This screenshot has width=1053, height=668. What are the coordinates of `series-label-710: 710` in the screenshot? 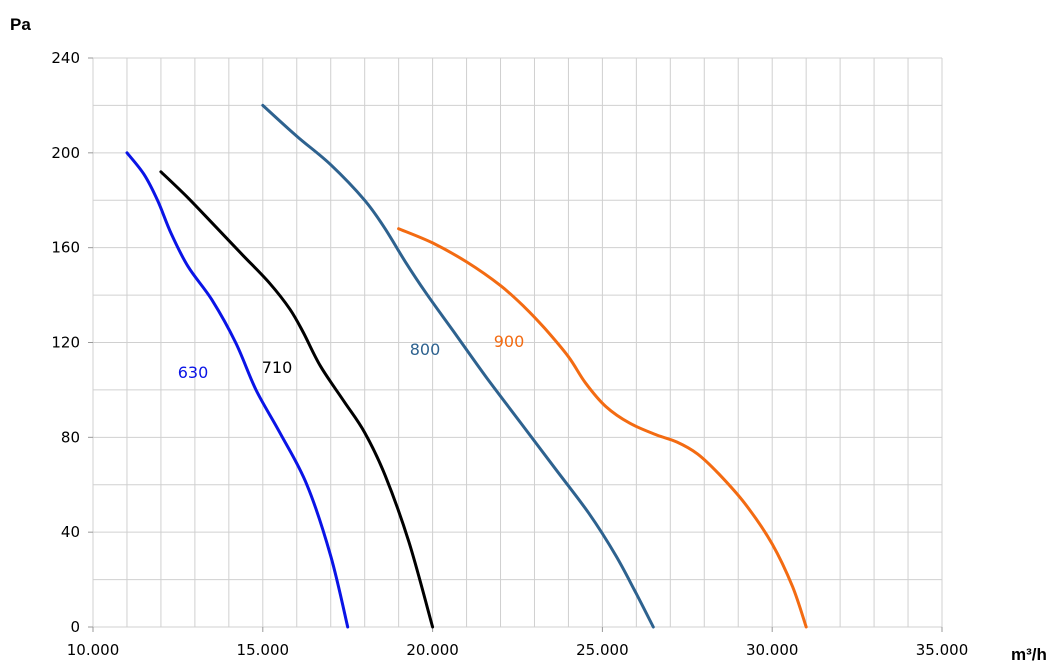 It's located at (277, 367).